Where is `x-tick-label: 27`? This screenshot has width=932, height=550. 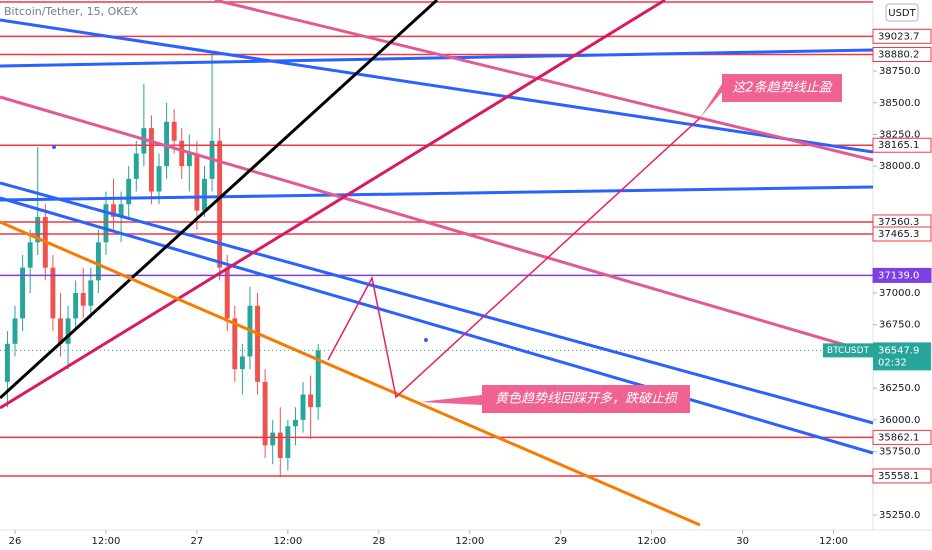
x-tick-label: 27 is located at coordinates (197, 541).